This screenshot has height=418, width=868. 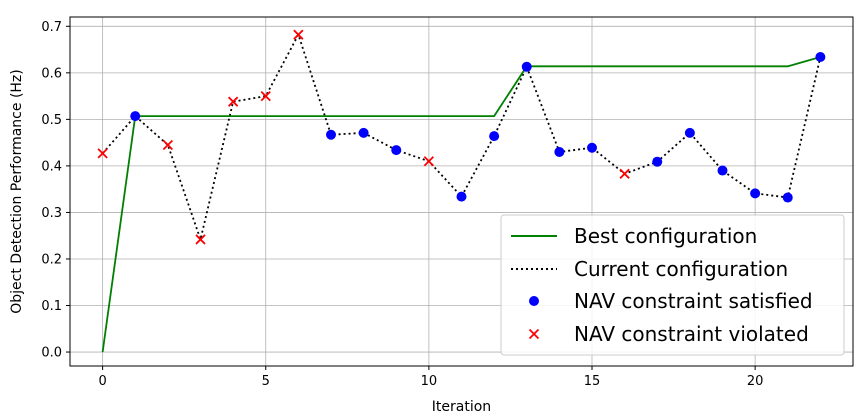 What do you see at coordinates (755, 381) in the screenshot?
I see `x-tick-label: 20` at bounding box center [755, 381].